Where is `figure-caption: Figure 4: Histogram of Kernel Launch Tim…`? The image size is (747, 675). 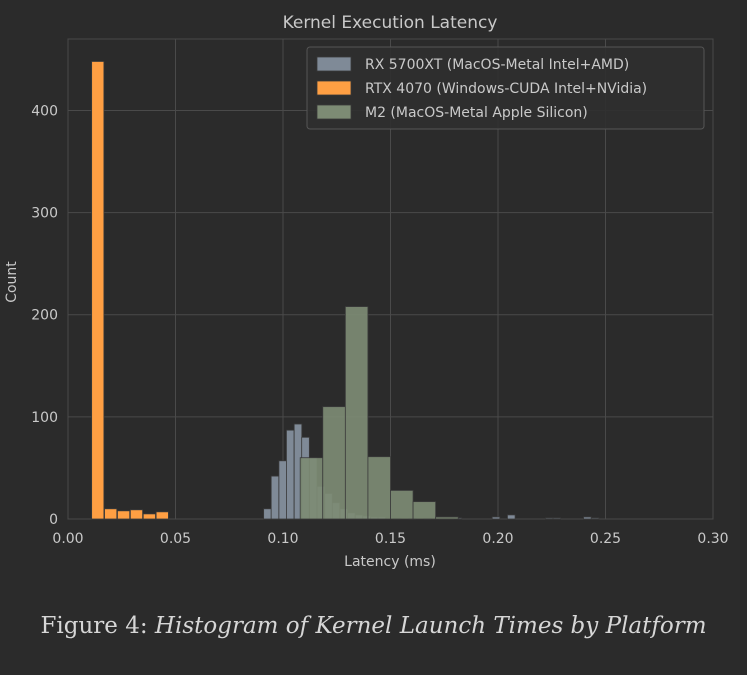
figure-caption: Figure 4: Histogram of Kernel Launch Tim… is located at coordinates (373, 626).